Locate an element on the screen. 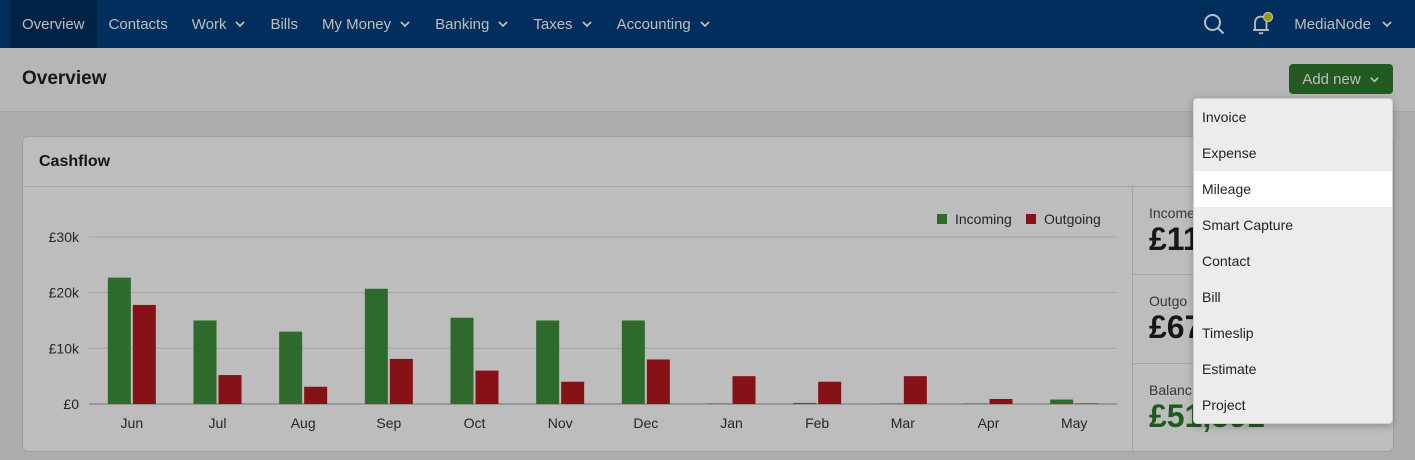 The image size is (1415, 460). search-icon is located at coordinates (1214, 24).